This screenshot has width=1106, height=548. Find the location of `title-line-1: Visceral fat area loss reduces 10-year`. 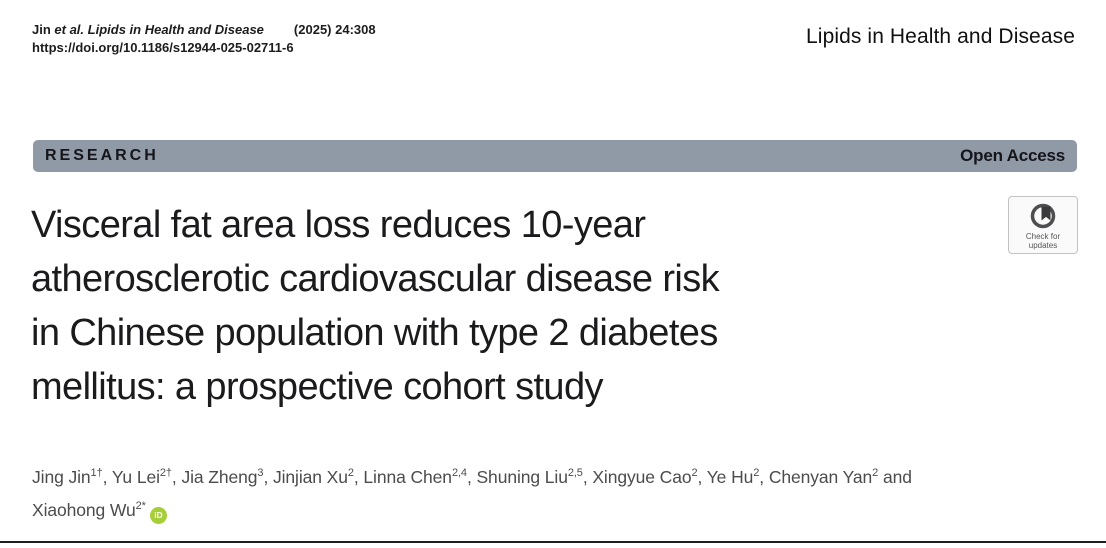

title-line-1: Visceral fat area loss reduces 10-year is located at coordinates (338, 225).